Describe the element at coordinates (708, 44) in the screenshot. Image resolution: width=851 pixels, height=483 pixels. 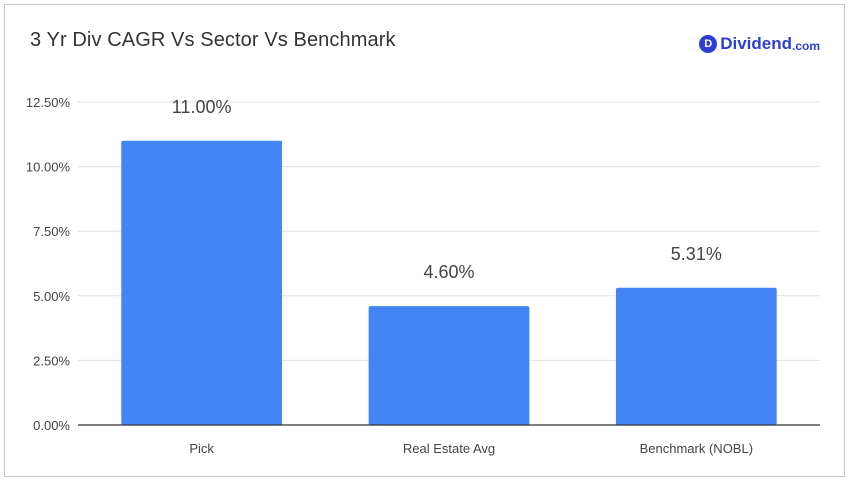
I see `dividend-logo-icon: D` at that location.